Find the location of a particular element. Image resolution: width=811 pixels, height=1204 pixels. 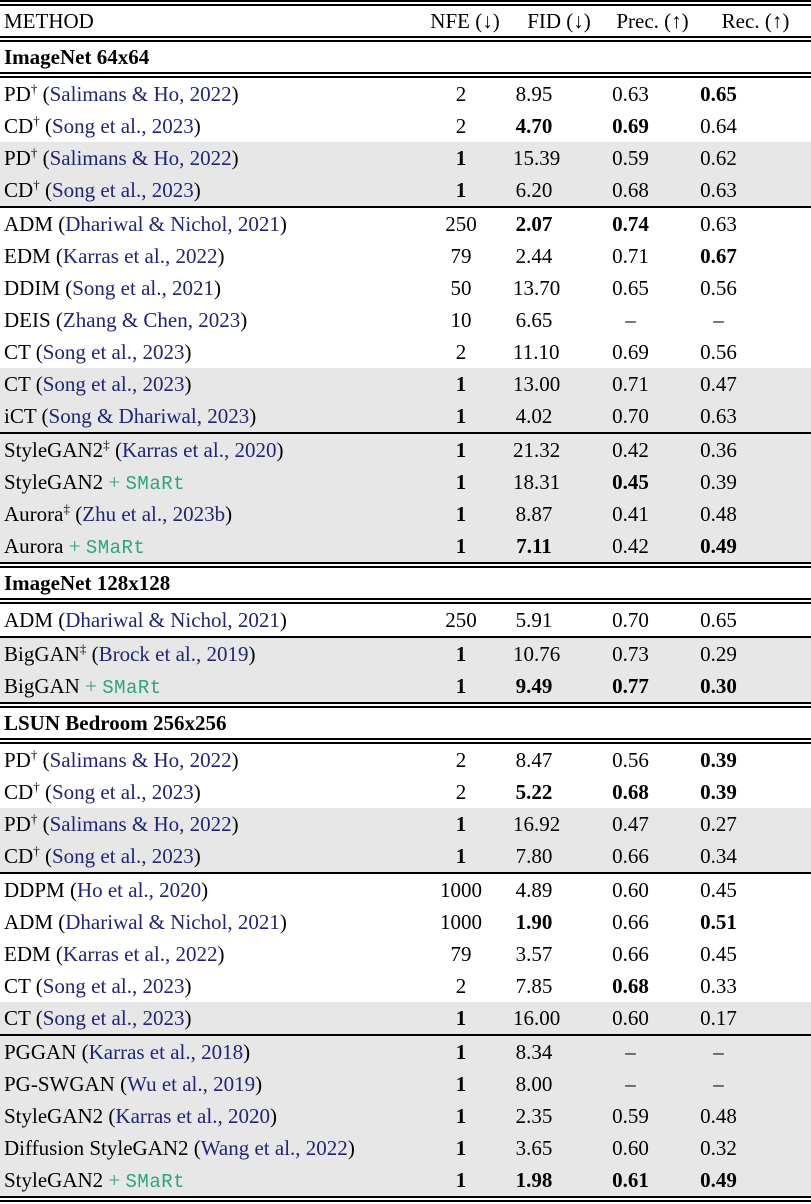

prec-cell: 0.56 is located at coordinates (630, 759).